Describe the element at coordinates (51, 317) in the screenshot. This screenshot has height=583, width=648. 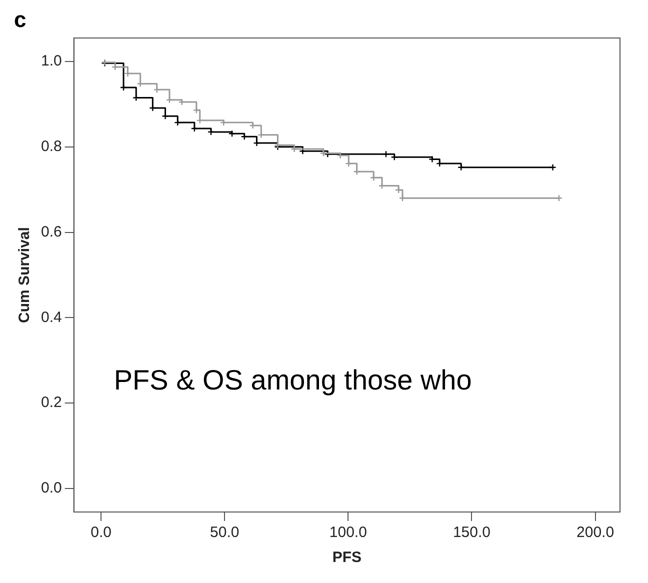
I see `y-tick-label: 0.4` at that location.